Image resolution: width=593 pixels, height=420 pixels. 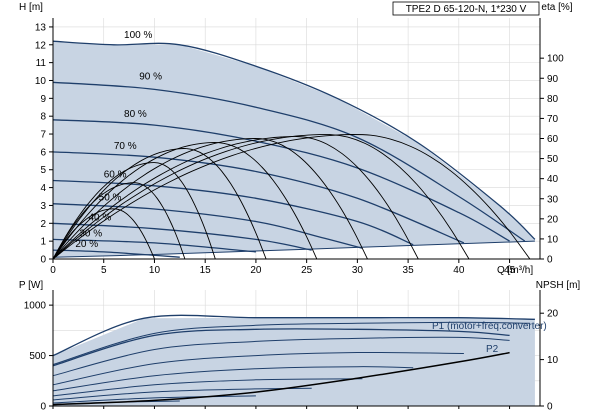 I want to click on minimum-curve, so click(x=293, y=249).